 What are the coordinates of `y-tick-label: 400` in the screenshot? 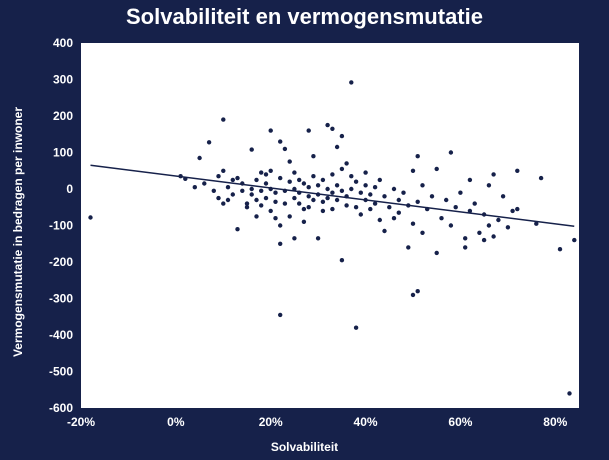 It's located at (63, 43).